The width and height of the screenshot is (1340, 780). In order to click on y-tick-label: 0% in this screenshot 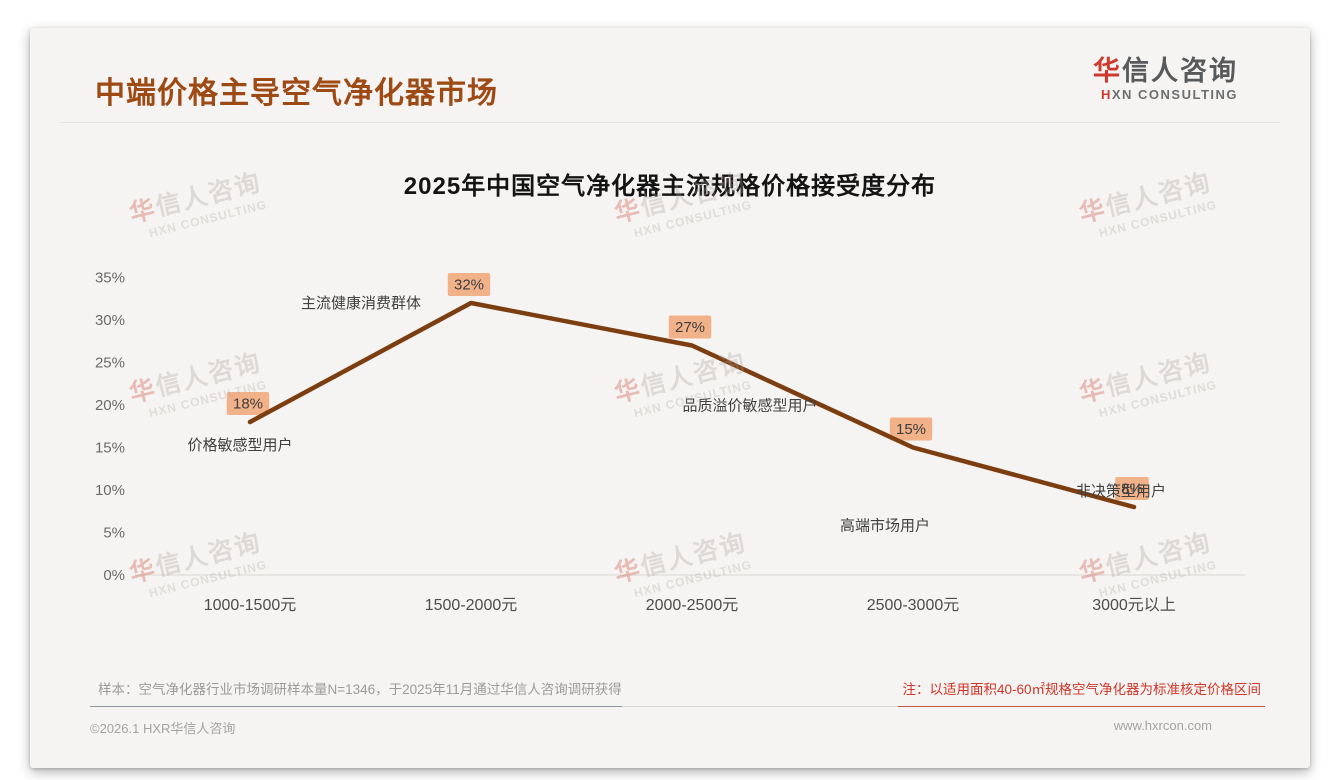, I will do `click(114, 575)`.